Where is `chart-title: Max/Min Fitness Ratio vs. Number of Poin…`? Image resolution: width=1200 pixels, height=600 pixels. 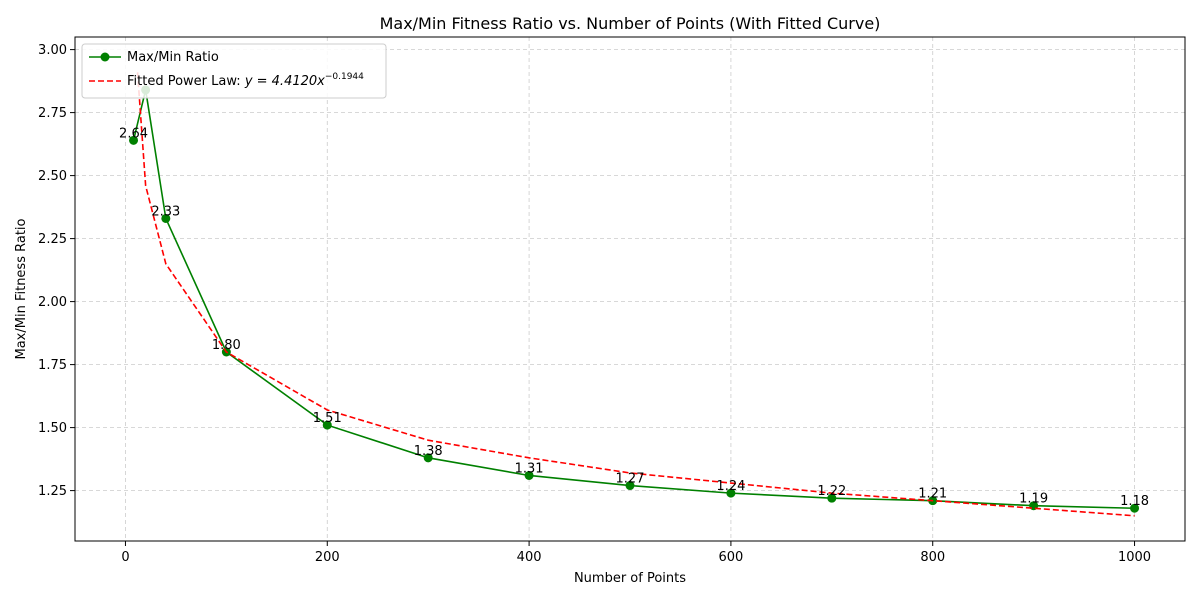
chart-title: Max/Min Fitness Ratio vs. Number of Poin… is located at coordinates (630, 23).